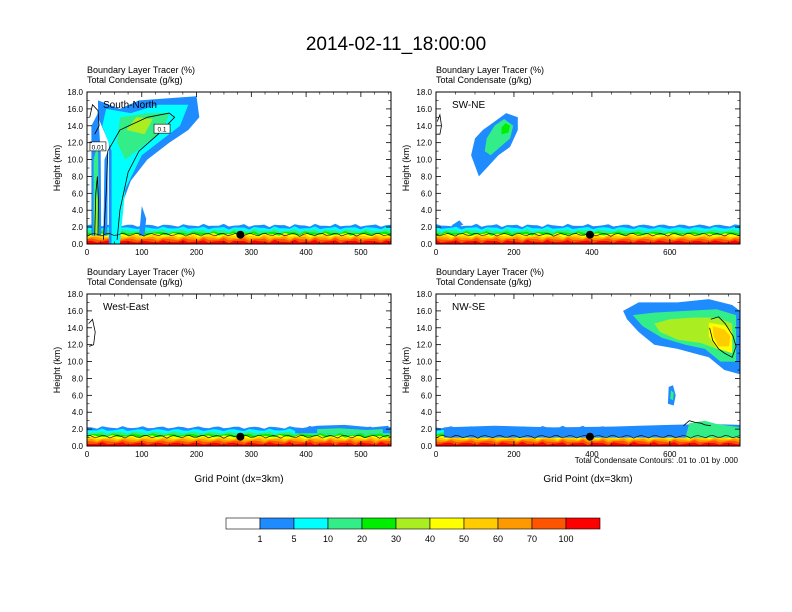  I want to click on panel-cross-section-label: West-East, so click(126, 307).